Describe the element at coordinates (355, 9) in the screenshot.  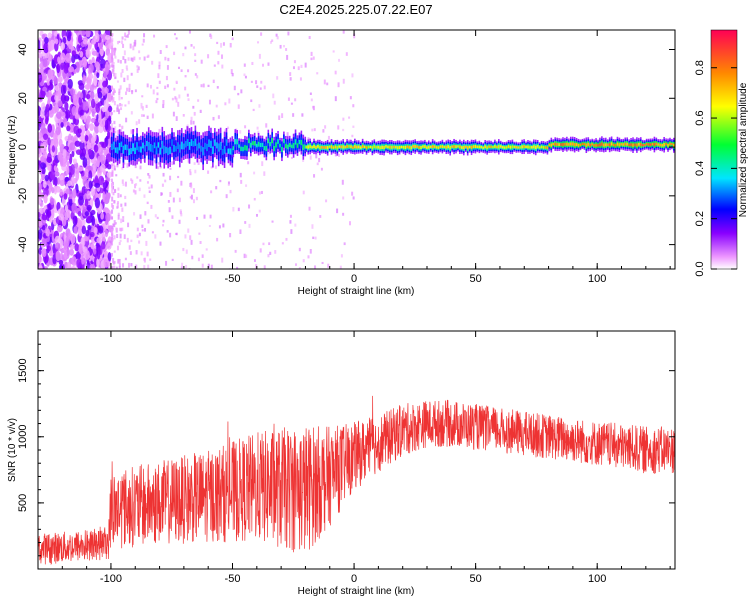
I see `figure-title: C2E4.2025.225.07.22.E07` at that location.